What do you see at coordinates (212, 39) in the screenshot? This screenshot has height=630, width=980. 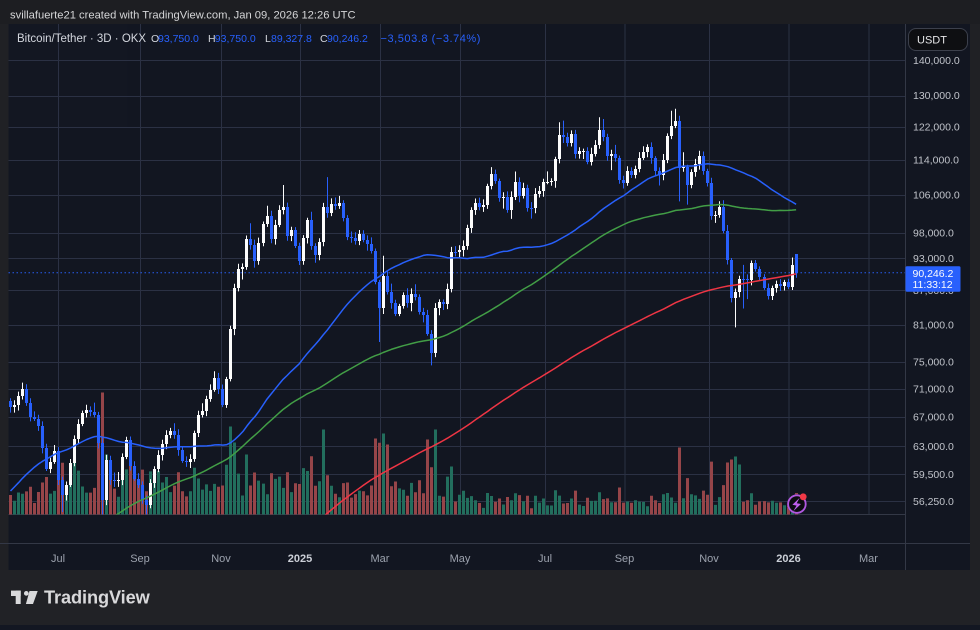 I see `svg-text: H` at bounding box center [212, 39].